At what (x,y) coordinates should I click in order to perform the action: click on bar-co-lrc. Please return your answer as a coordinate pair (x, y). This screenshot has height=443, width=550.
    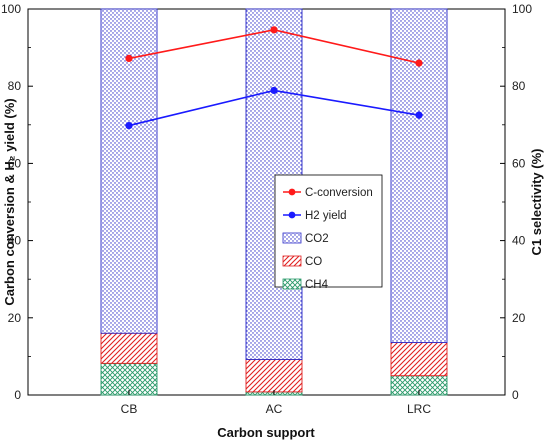
    Looking at the image, I should click on (419, 359).